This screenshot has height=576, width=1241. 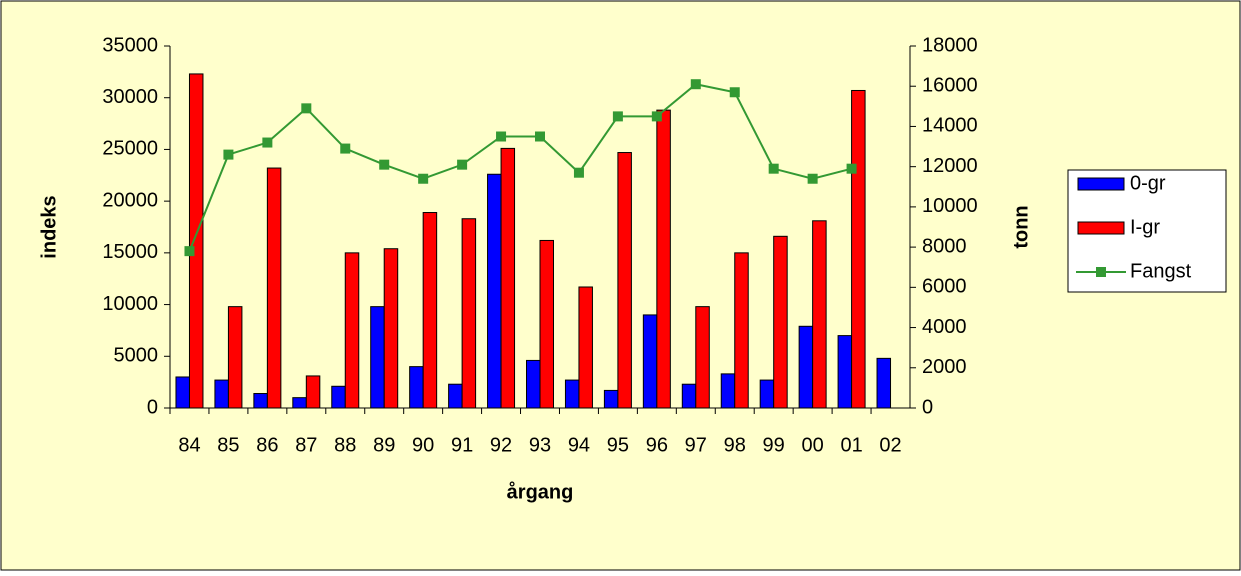 I want to click on x-tick-label: 87, so click(x=306, y=445).